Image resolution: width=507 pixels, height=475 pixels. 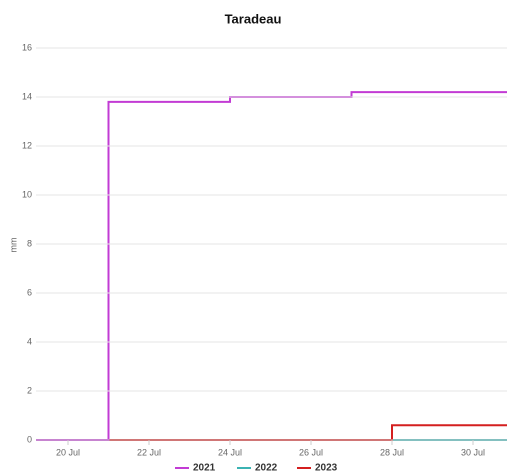 What do you see at coordinates (29, 341) in the screenshot?
I see `y-tick-label: 4` at bounding box center [29, 341].